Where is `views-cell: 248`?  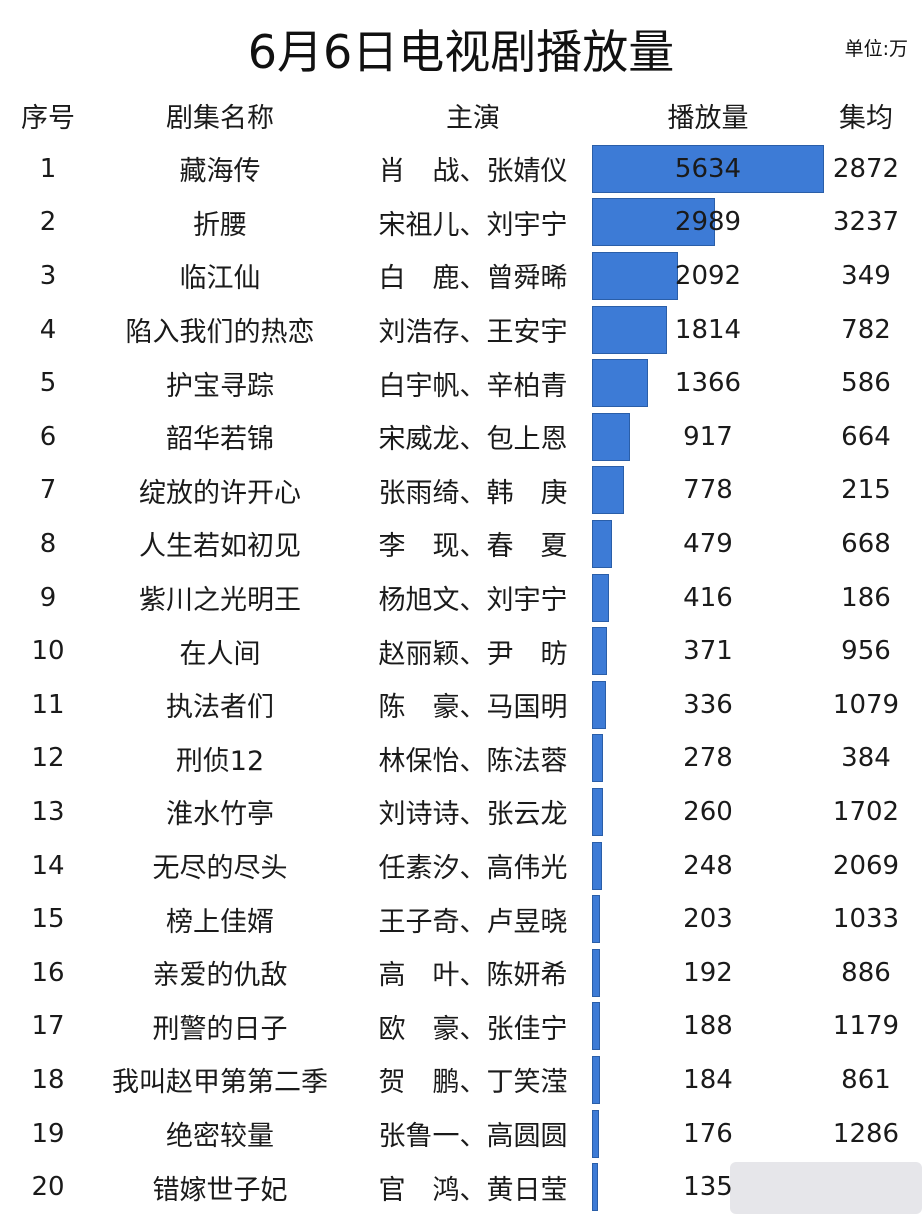 views-cell: 248 is located at coordinates (708, 865).